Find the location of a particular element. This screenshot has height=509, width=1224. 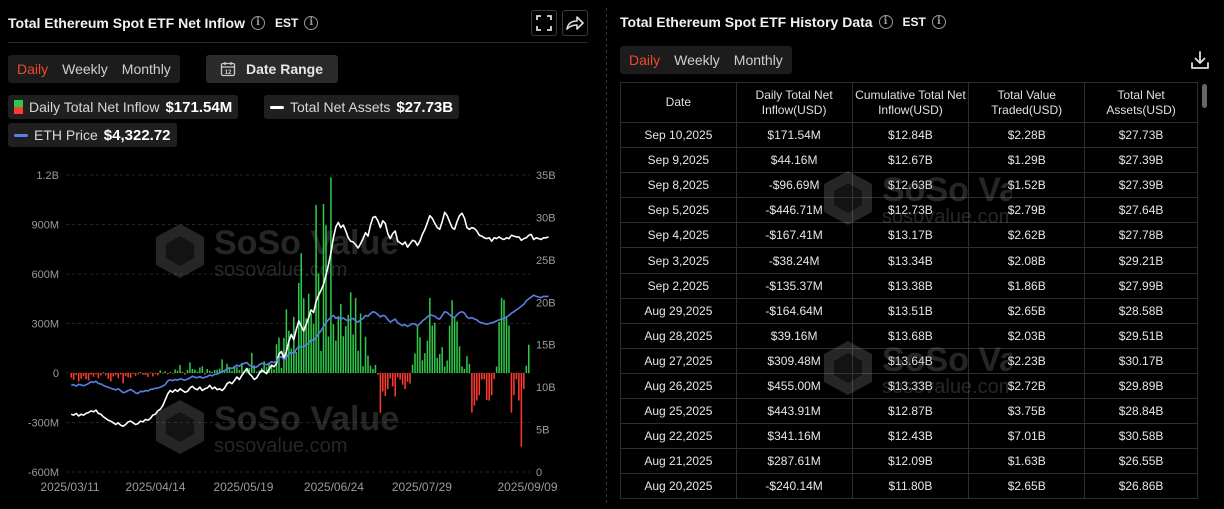

legend-daily-inflow: Daily Total Net Inflow $171.54M is located at coordinates (123, 107).